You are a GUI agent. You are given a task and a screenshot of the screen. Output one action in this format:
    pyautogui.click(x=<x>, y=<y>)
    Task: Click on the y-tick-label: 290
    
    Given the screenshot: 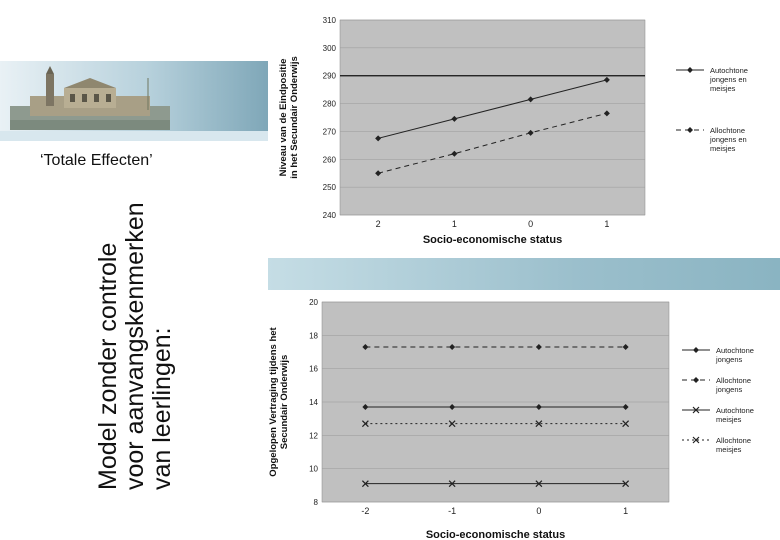 What is the action you would take?
    pyautogui.click(x=330, y=76)
    